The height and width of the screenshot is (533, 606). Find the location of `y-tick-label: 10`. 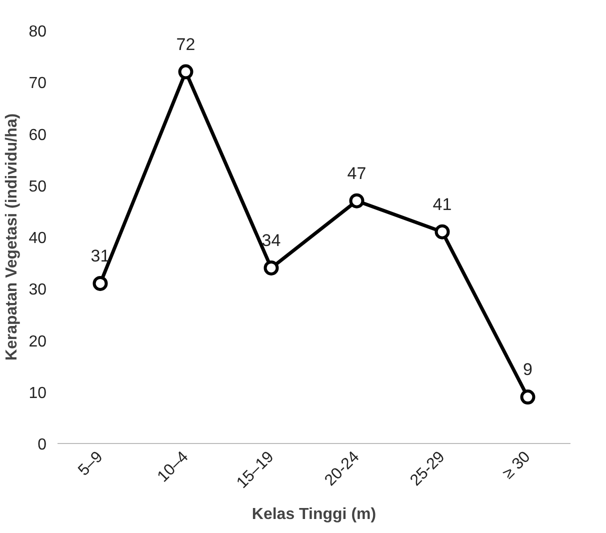

y-tick-label: 10 is located at coordinates (37, 393).